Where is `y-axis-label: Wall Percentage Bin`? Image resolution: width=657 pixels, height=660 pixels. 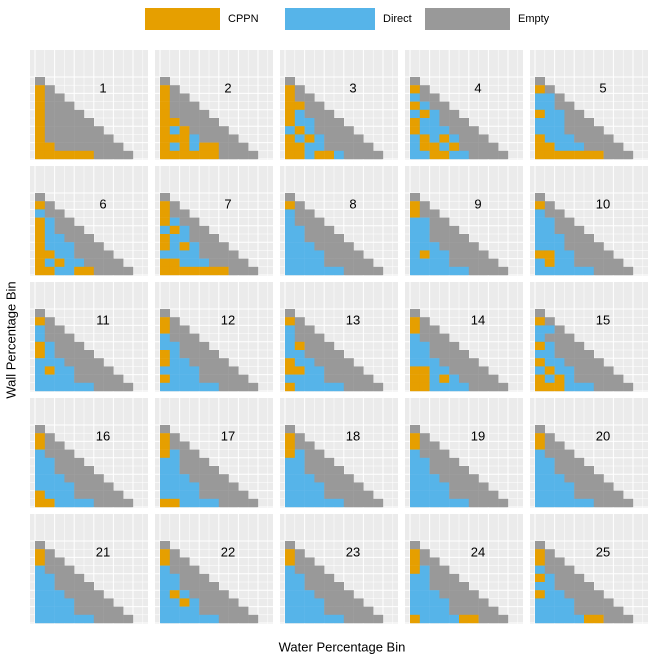 y-axis-label: Wall Percentage Bin is located at coordinates (10, 339).